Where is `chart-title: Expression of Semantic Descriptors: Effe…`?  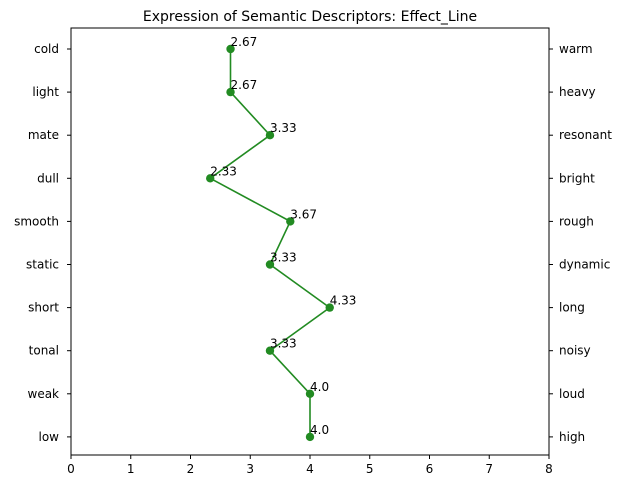
chart-title: Expression of Semantic Descriptors: Effe… is located at coordinates (310, 17).